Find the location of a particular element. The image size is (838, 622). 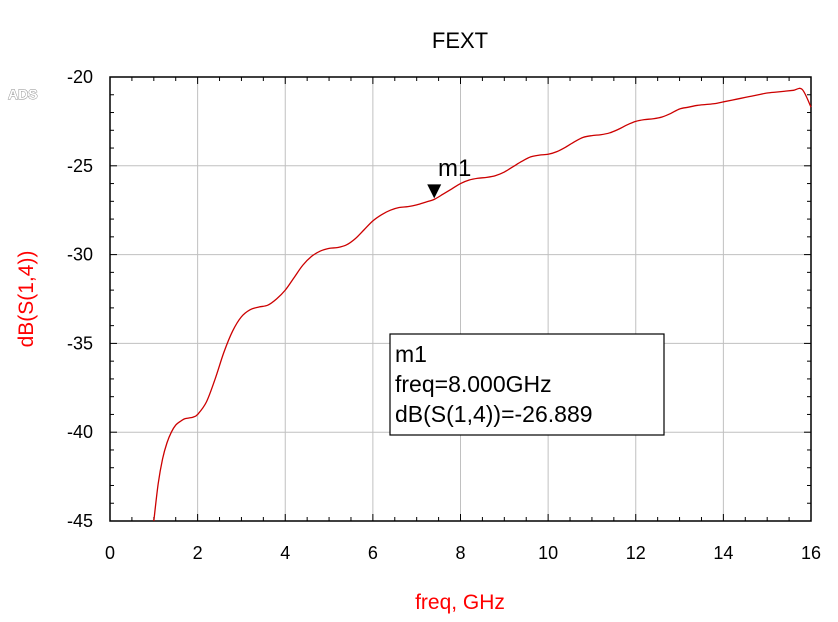

x-tick-labels: 0 2 4 6 8 10 12 14 16 is located at coordinates (463, 553).